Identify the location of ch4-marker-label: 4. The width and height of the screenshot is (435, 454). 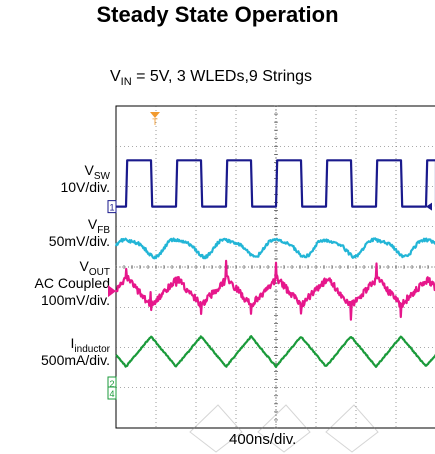
(111, 394).